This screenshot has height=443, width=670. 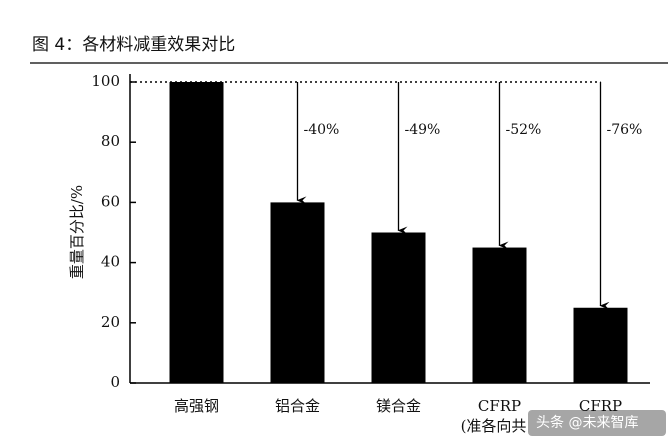 I want to click on y-tick-label: 20, so click(x=110, y=322).